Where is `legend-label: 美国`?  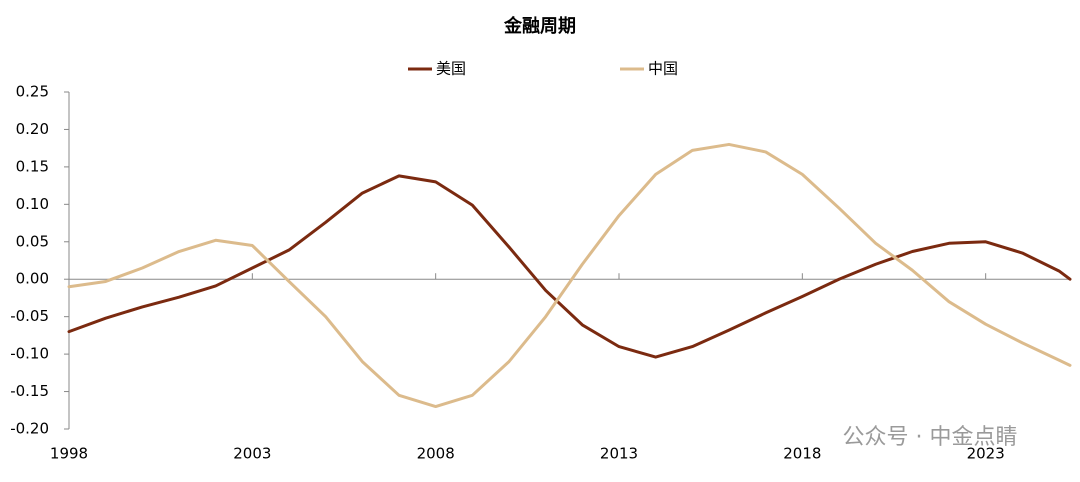 legend-label: 美国 is located at coordinates (451, 69).